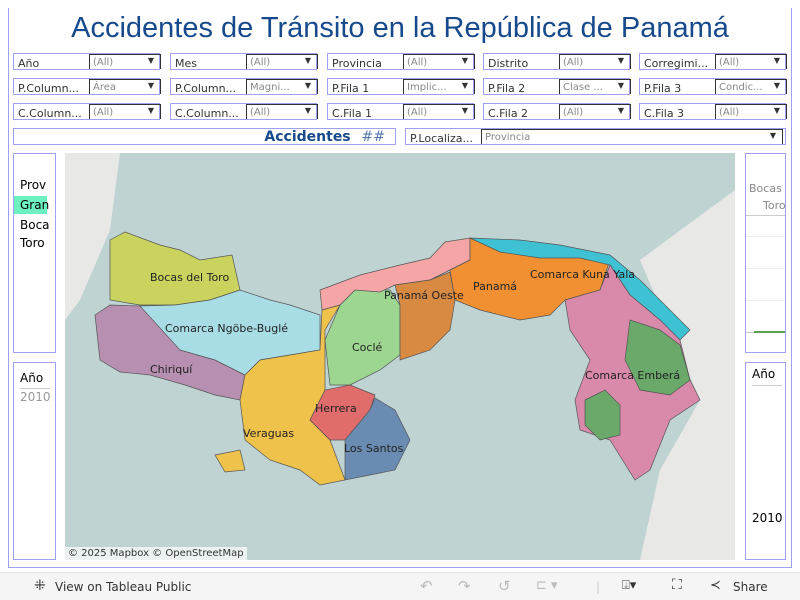  Describe the element at coordinates (582, 274) in the screenshot. I see `label-kuna-yala: Comarca Kuna Yala` at that location.